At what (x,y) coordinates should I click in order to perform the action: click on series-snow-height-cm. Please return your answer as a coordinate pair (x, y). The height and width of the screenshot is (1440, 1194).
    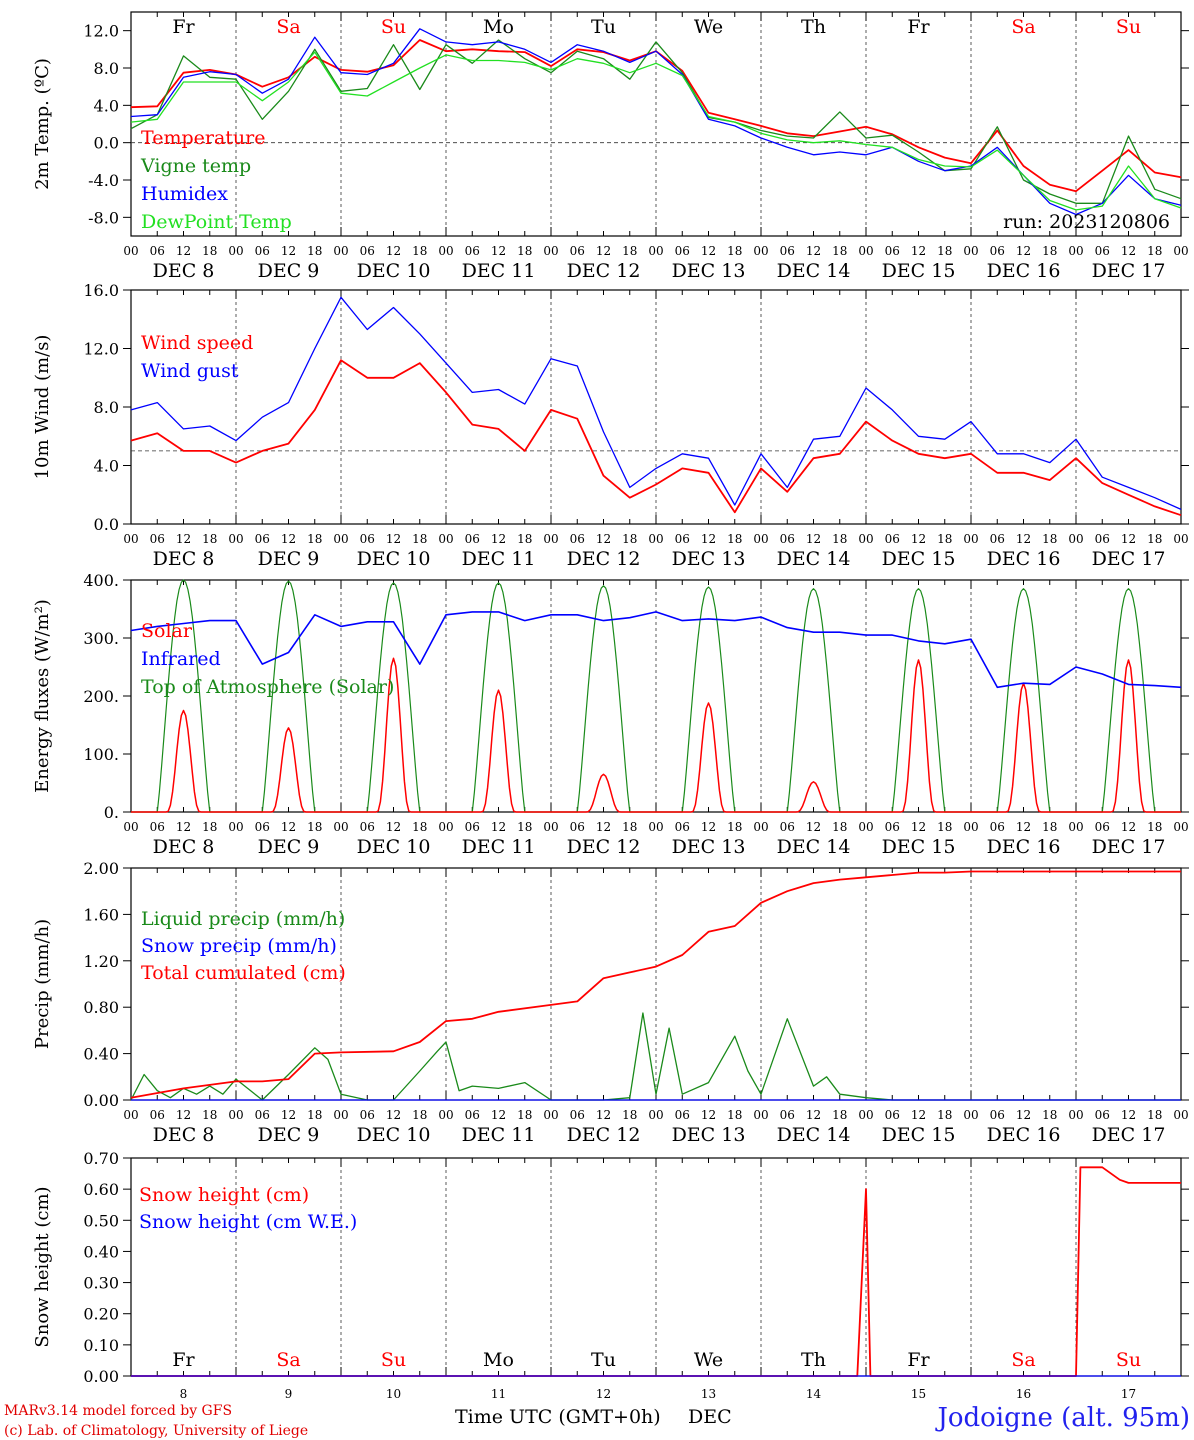
    Looking at the image, I should click on (656, 1271).